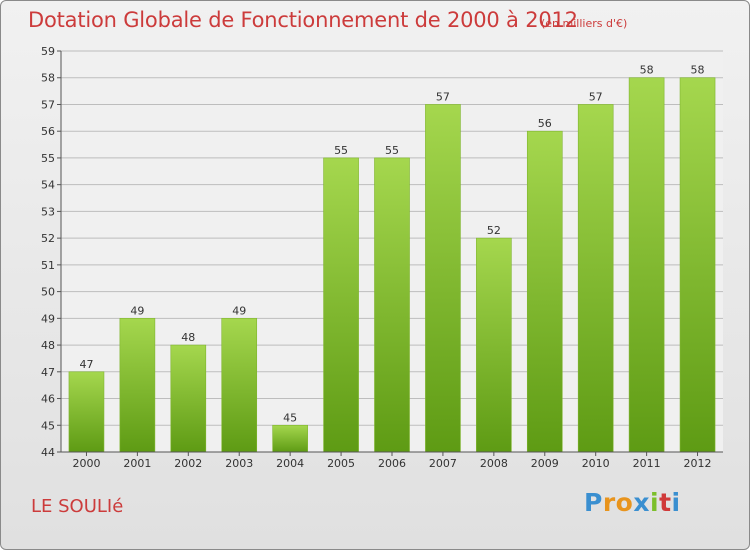 Image resolution: width=750 pixels, height=550 pixels. I want to click on bar-2009, so click(544, 291).